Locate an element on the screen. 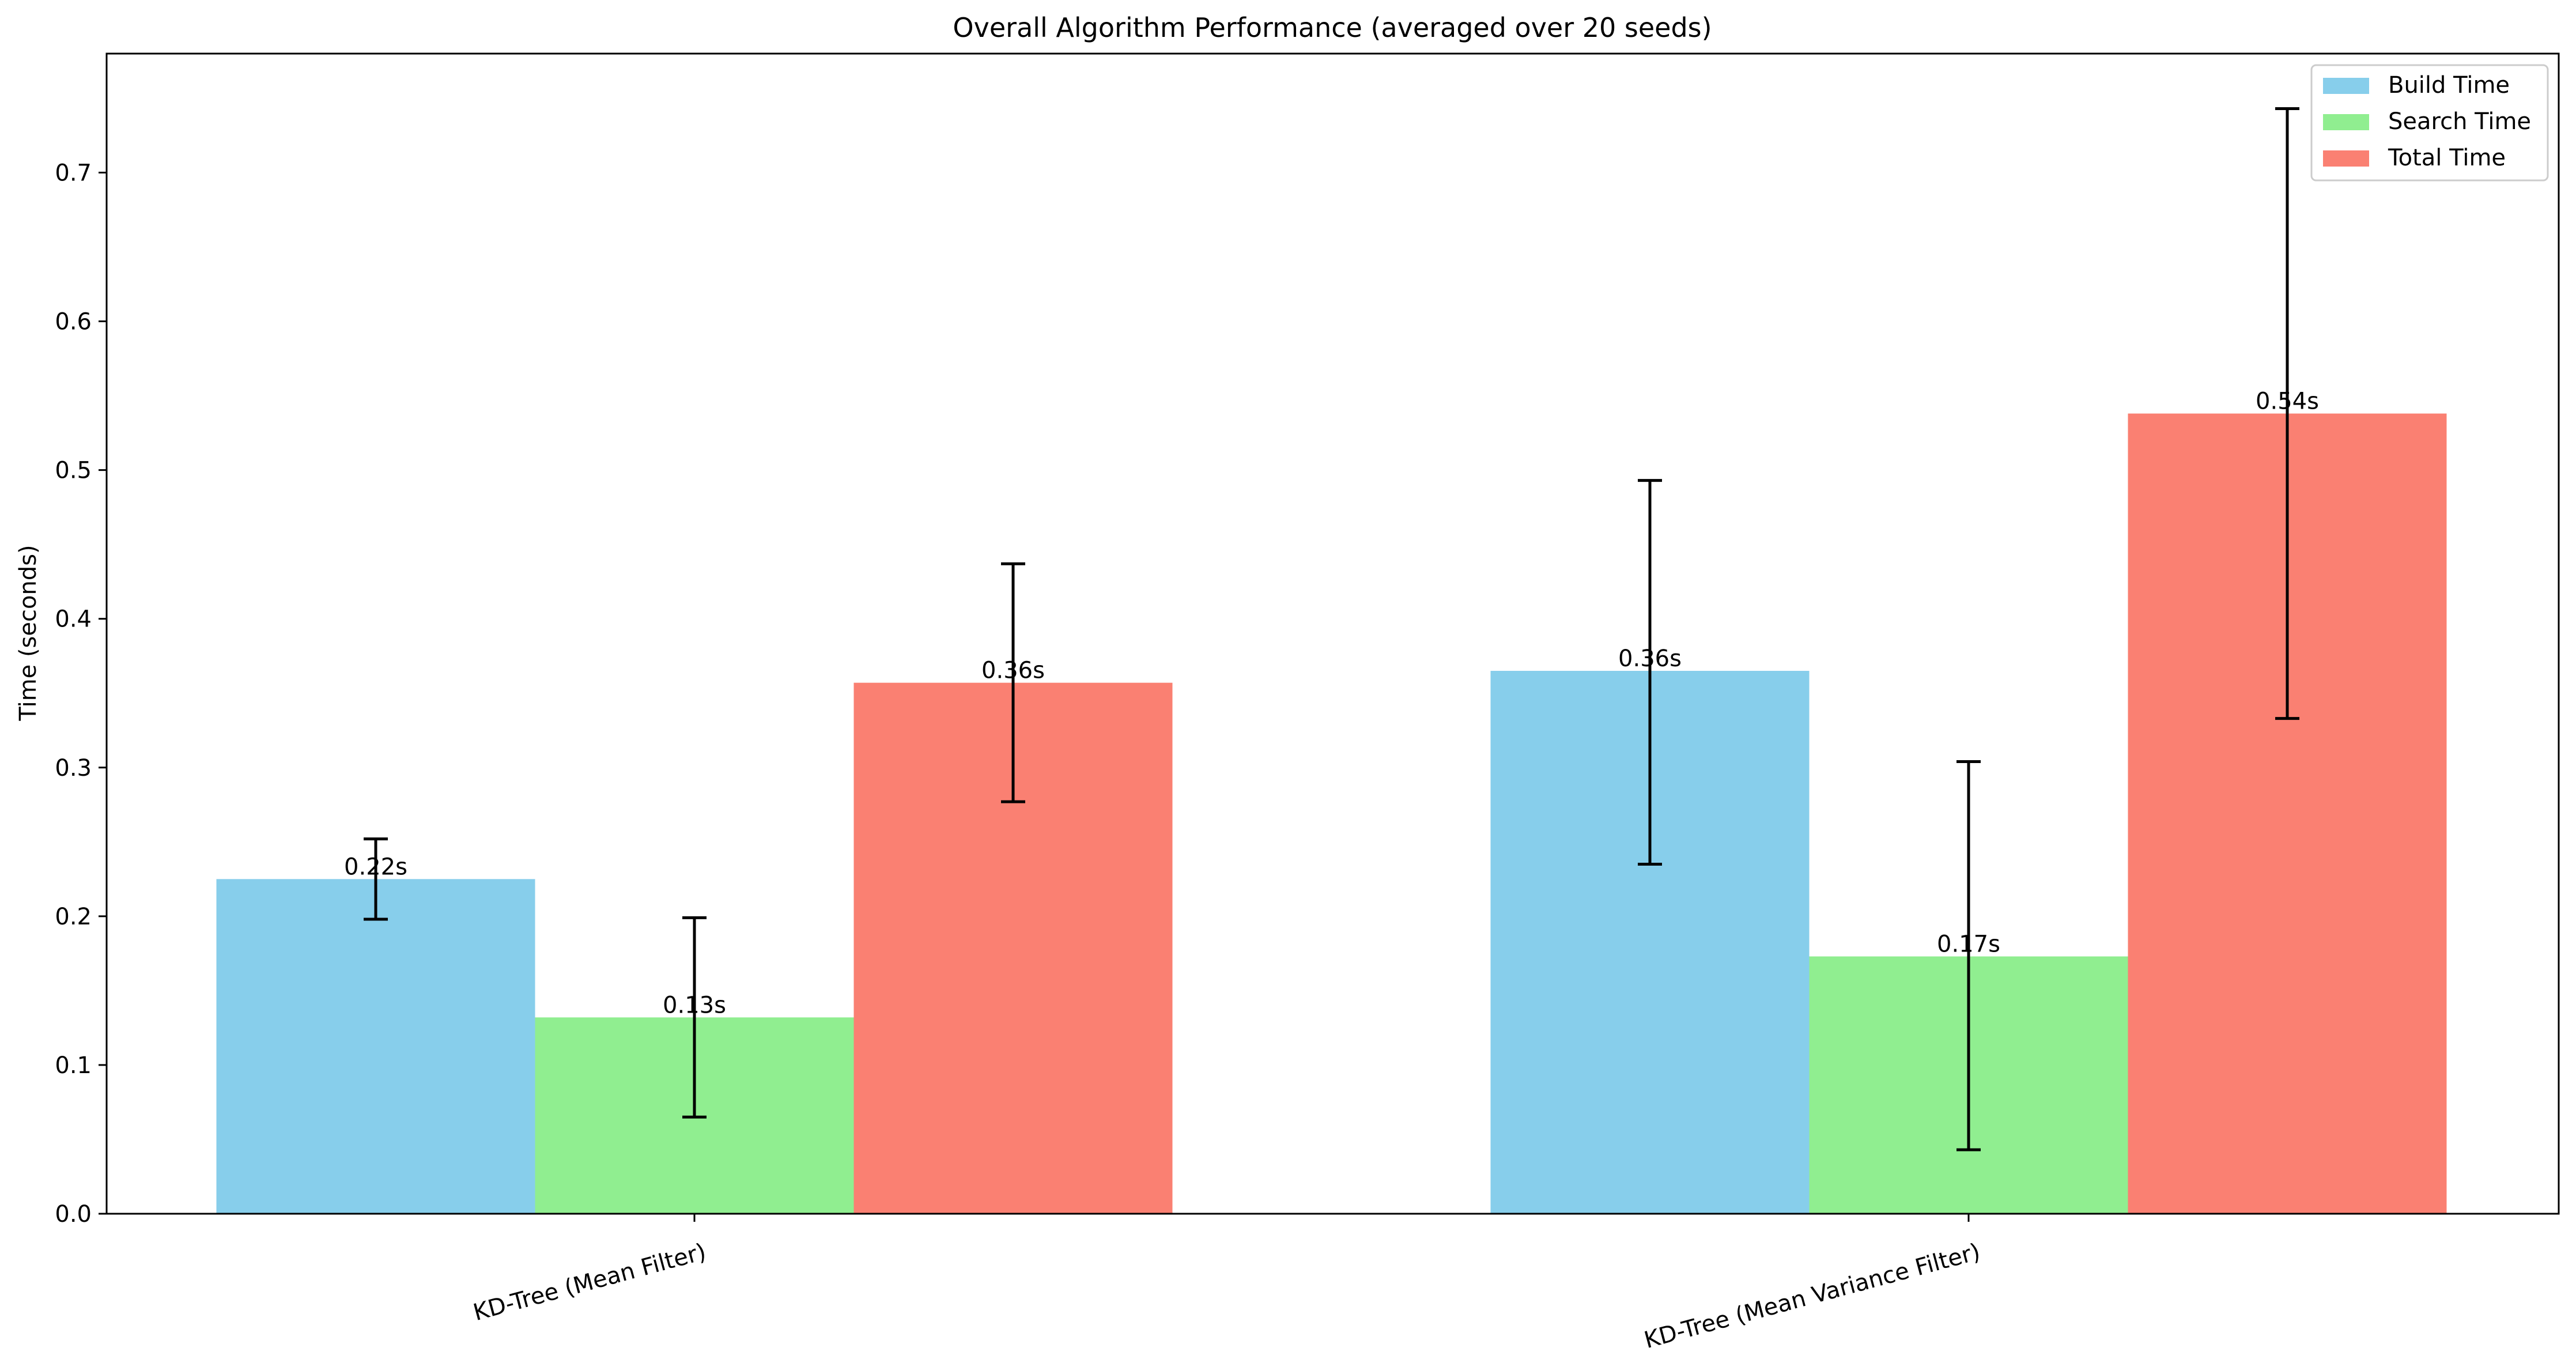  y-tick-label: 0.7 is located at coordinates (73, 173).